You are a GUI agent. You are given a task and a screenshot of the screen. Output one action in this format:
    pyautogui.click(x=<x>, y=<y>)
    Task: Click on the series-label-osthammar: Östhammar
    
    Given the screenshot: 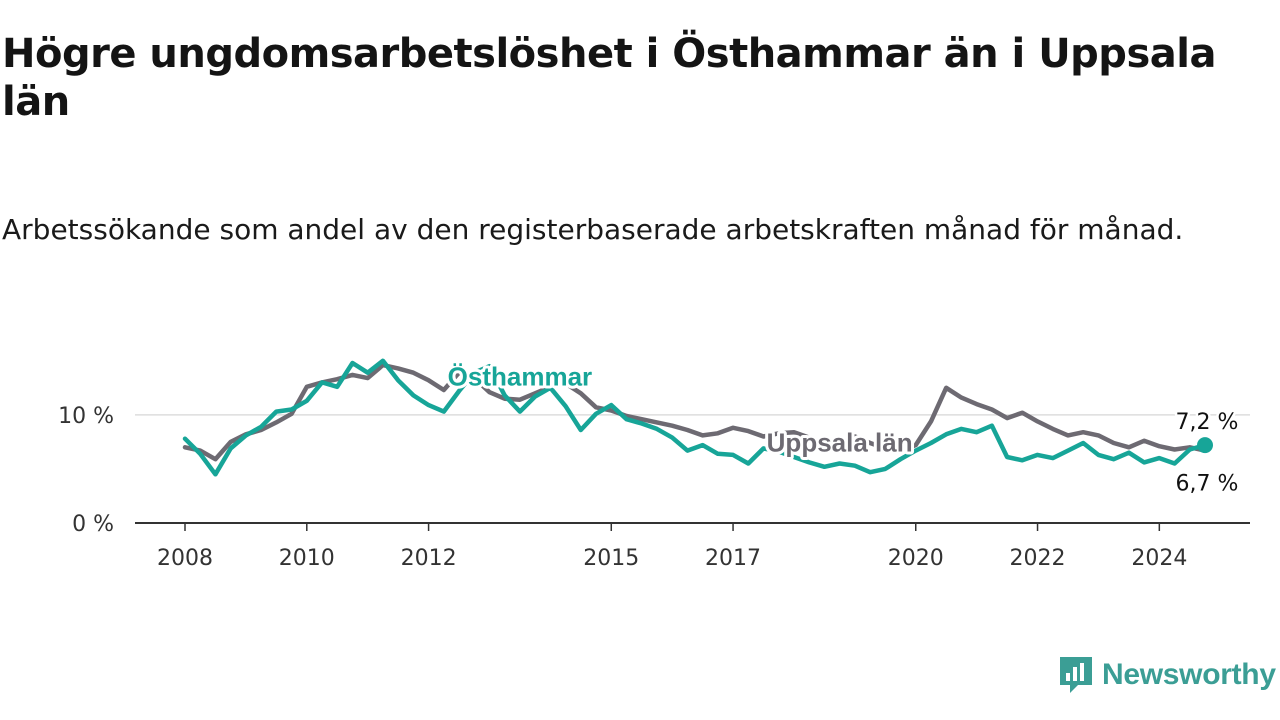 What is the action you would take?
    pyautogui.click(x=520, y=377)
    